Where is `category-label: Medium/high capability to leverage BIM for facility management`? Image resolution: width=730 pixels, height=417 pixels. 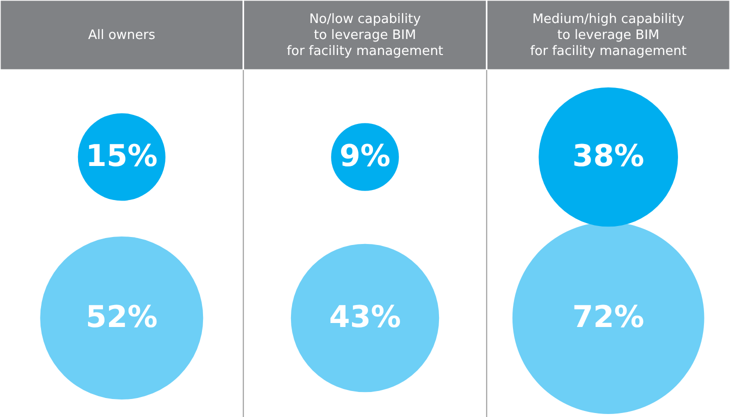
category-label: Medium/high capability to leverage BIM for facility management is located at coordinates (608, 35).